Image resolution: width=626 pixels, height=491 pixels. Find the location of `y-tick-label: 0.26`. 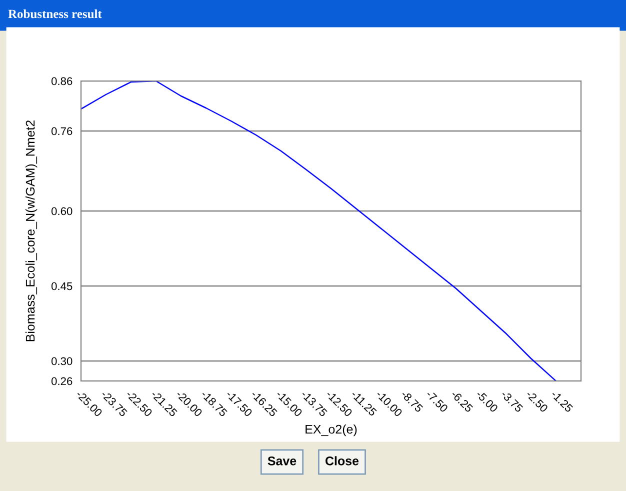

y-tick-label: 0.26 is located at coordinates (61, 381).